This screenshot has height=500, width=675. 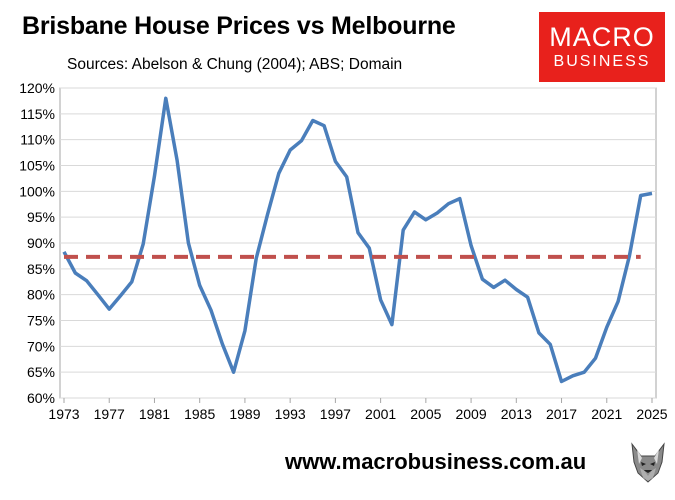 What do you see at coordinates (37, 88) in the screenshot?
I see `y-tick-label: 120%` at bounding box center [37, 88].